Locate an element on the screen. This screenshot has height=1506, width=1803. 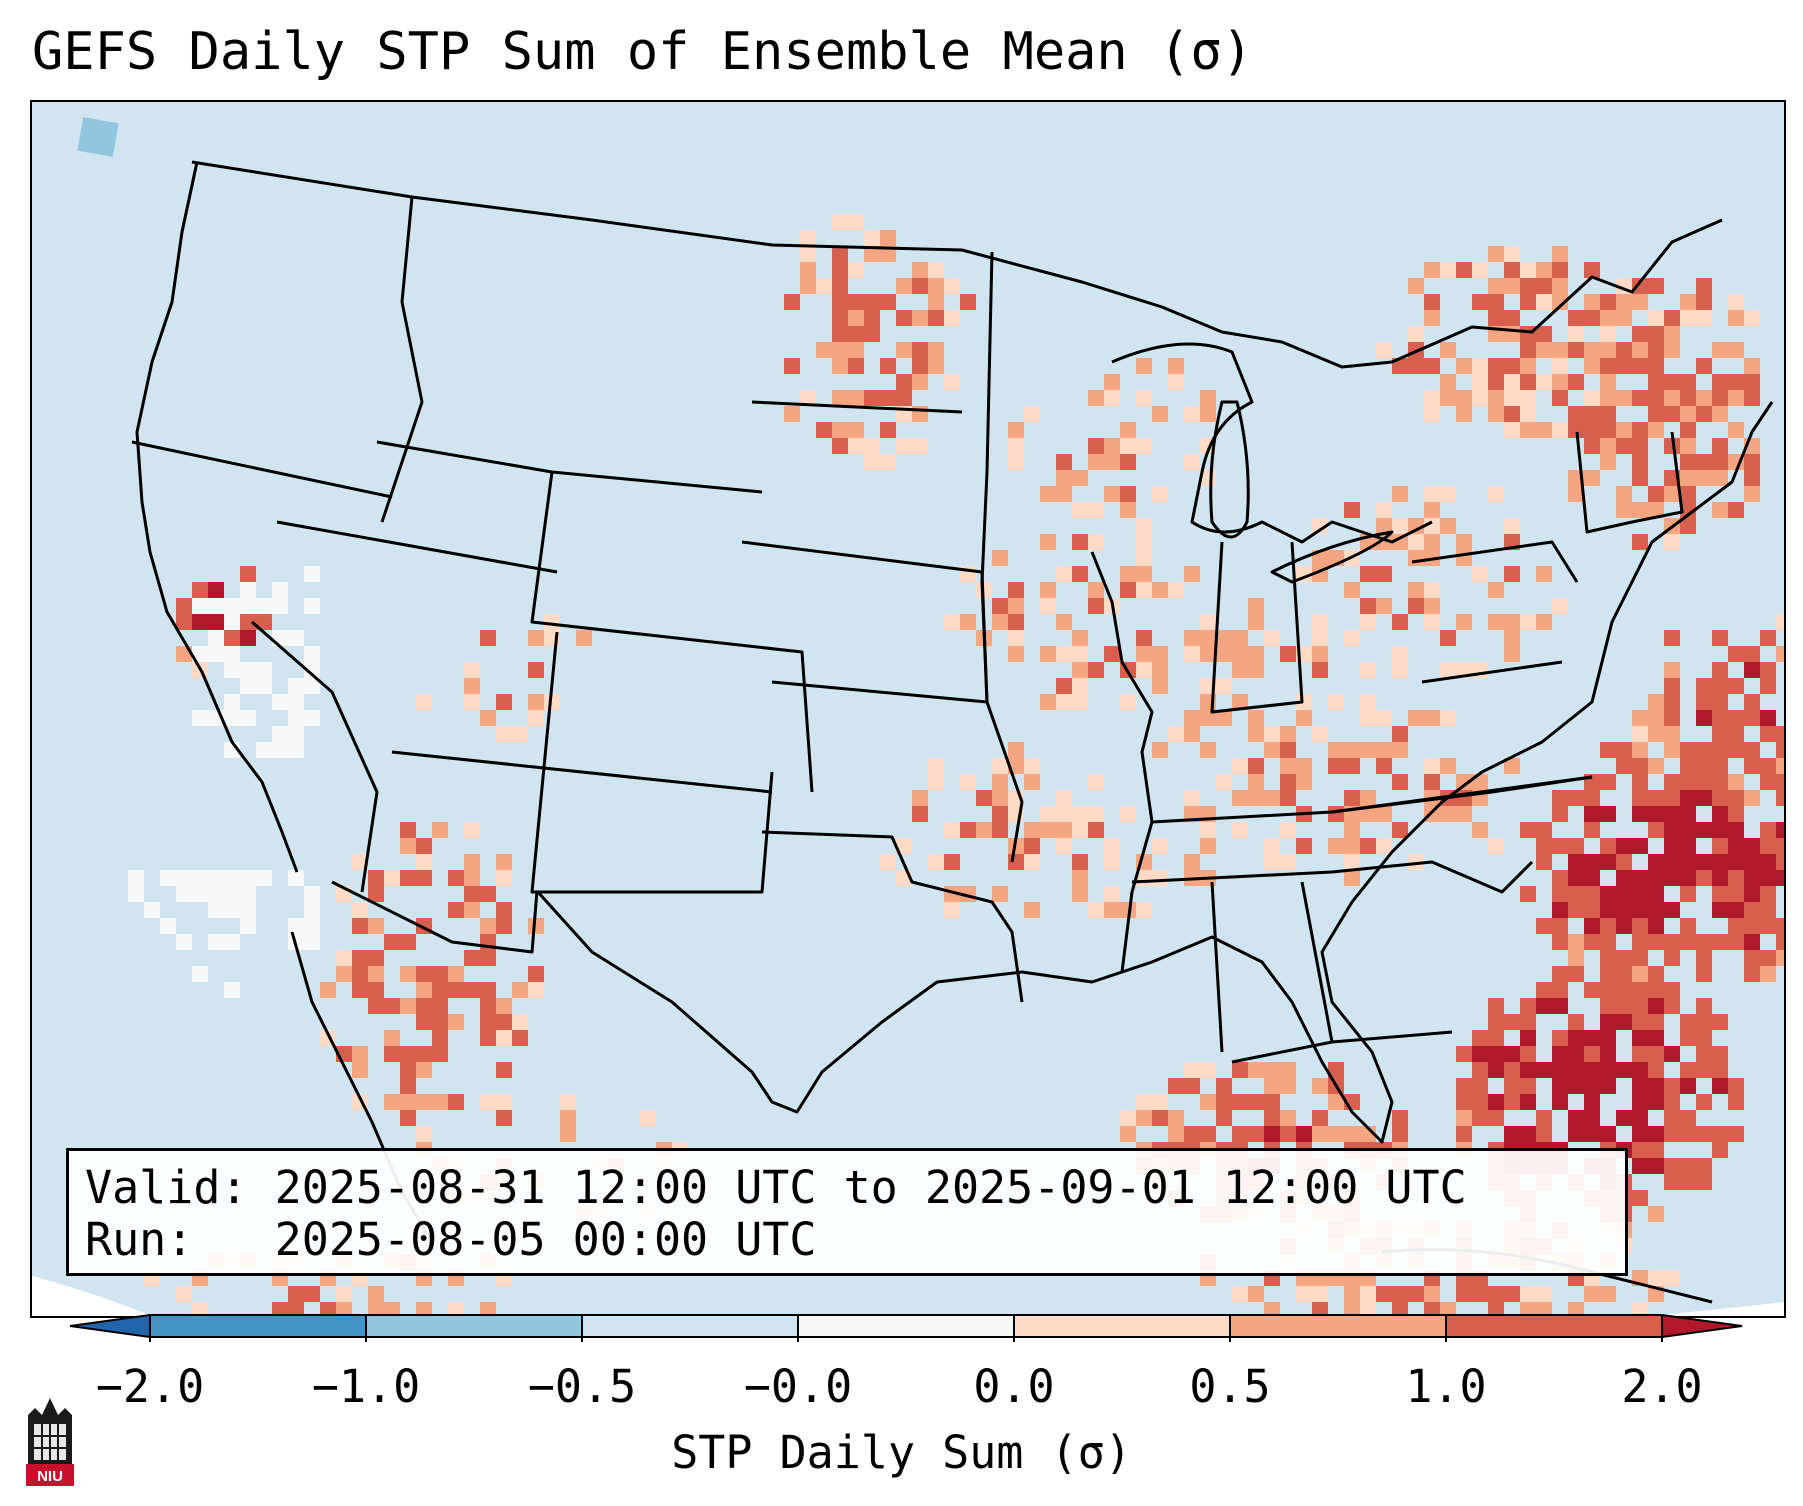
wa-or-border is located at coordinates (262, 469).